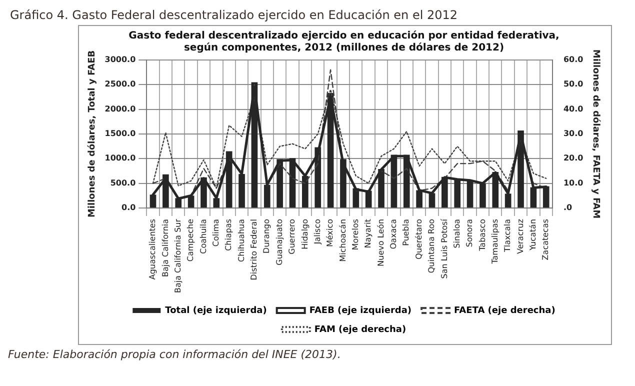 This screenshot has width=635, height=386. What do you see at coordinates (203, 236) in the screenshot?
I see `x-tick-label: Coahuila` at bounding box center [203, 236].